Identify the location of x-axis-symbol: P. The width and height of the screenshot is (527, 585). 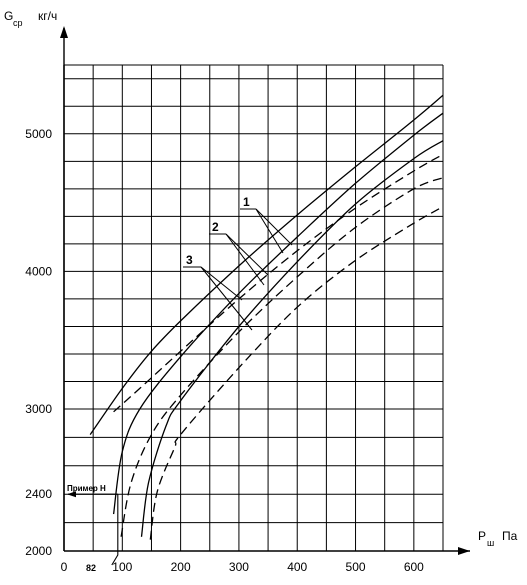
(482, 536).